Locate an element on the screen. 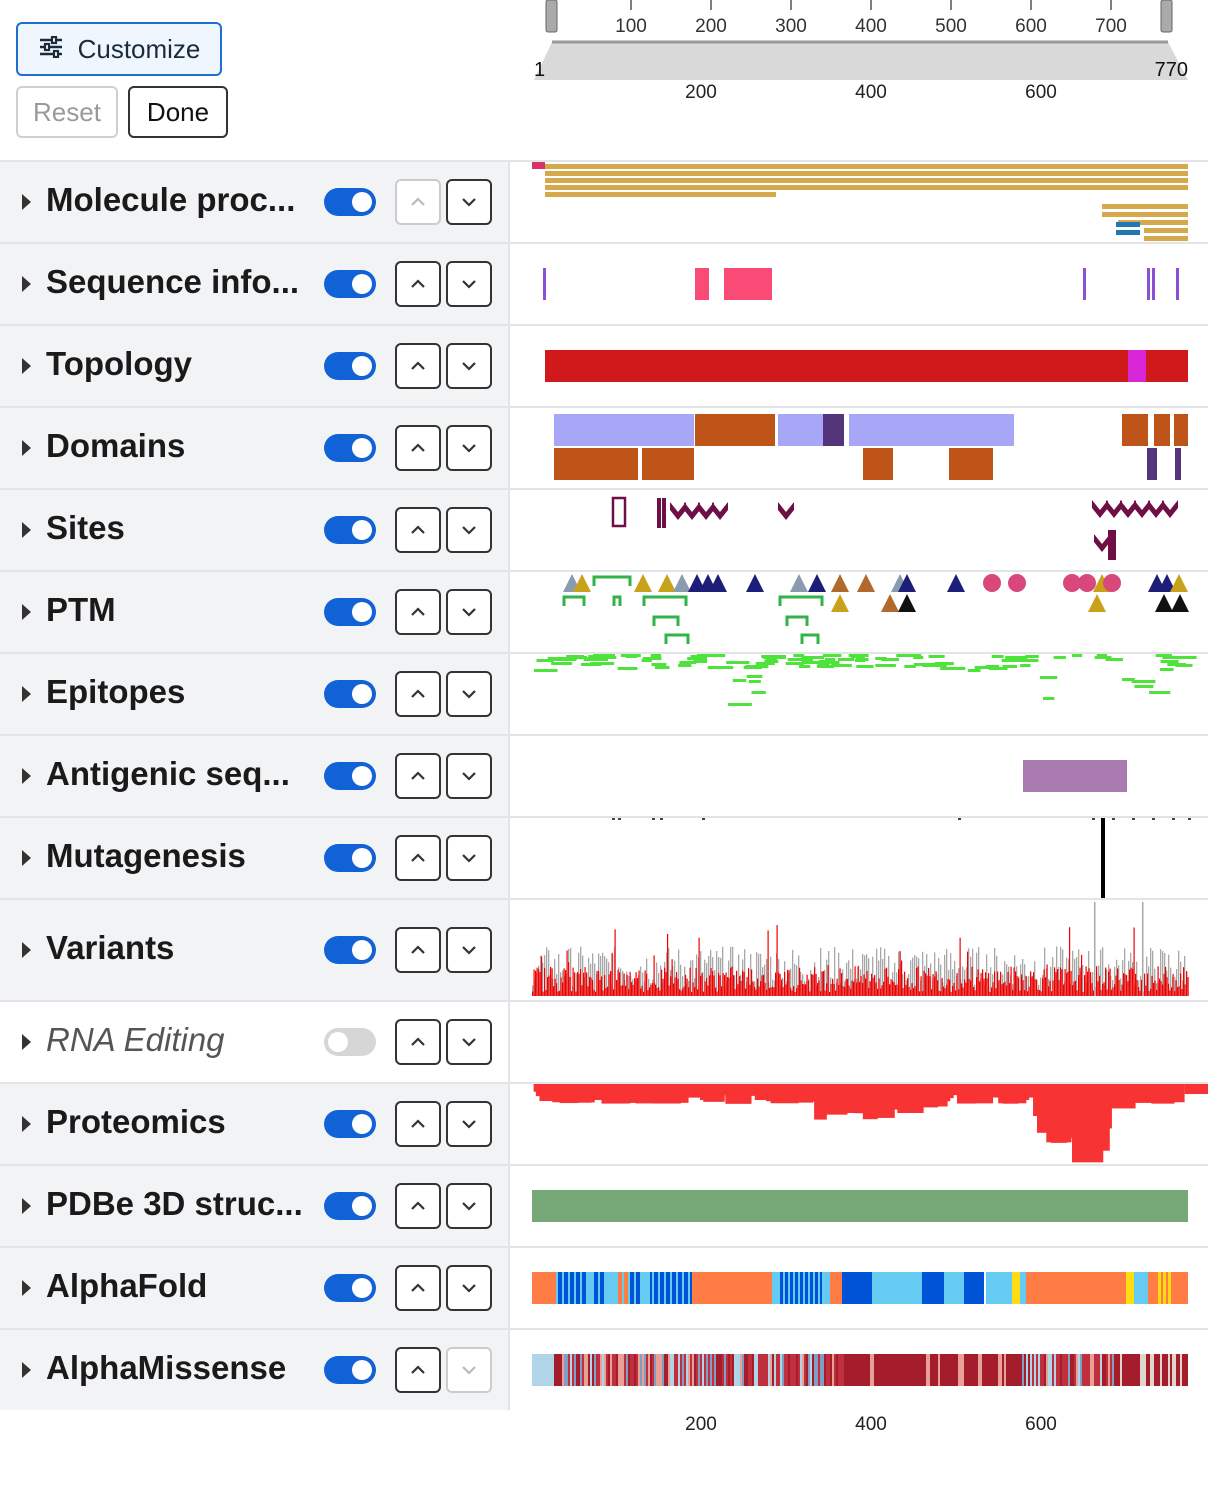 The width and height of the screenshot is (1208, 1492). left-zoom-handle is located at coordinates (551, 16).